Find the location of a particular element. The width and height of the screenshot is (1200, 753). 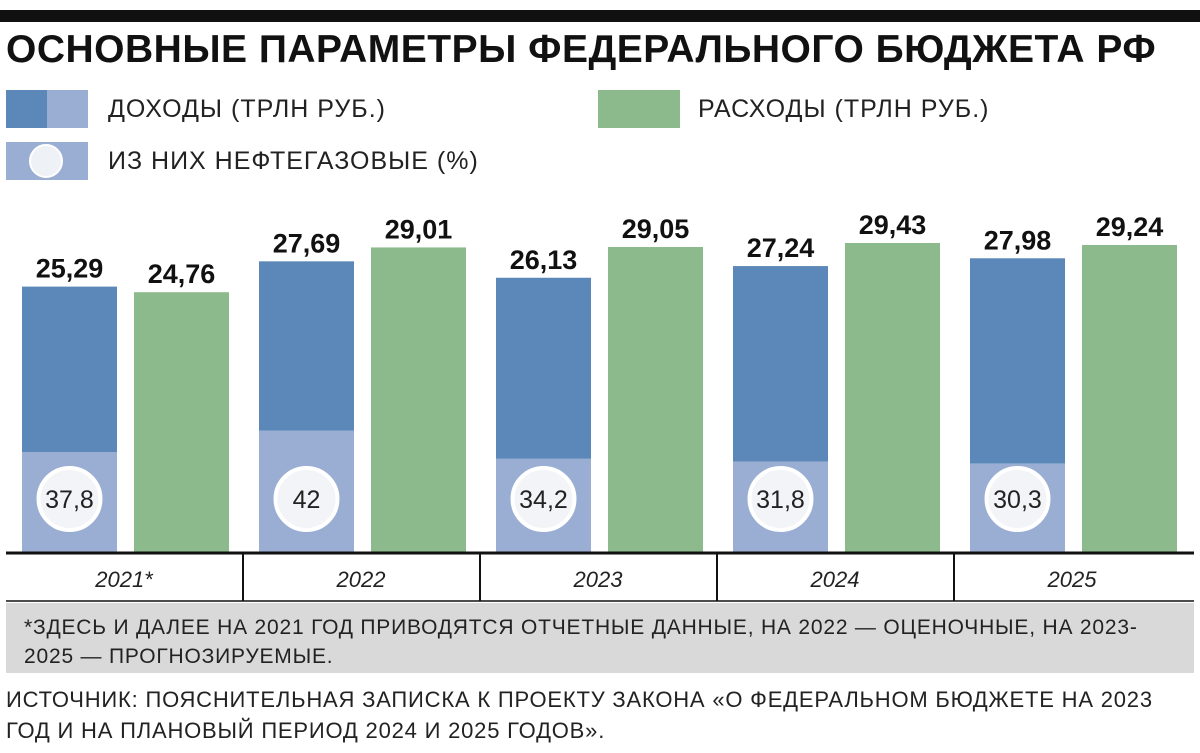

income-value-label: 27,24 is located at coordinates (781, 248).